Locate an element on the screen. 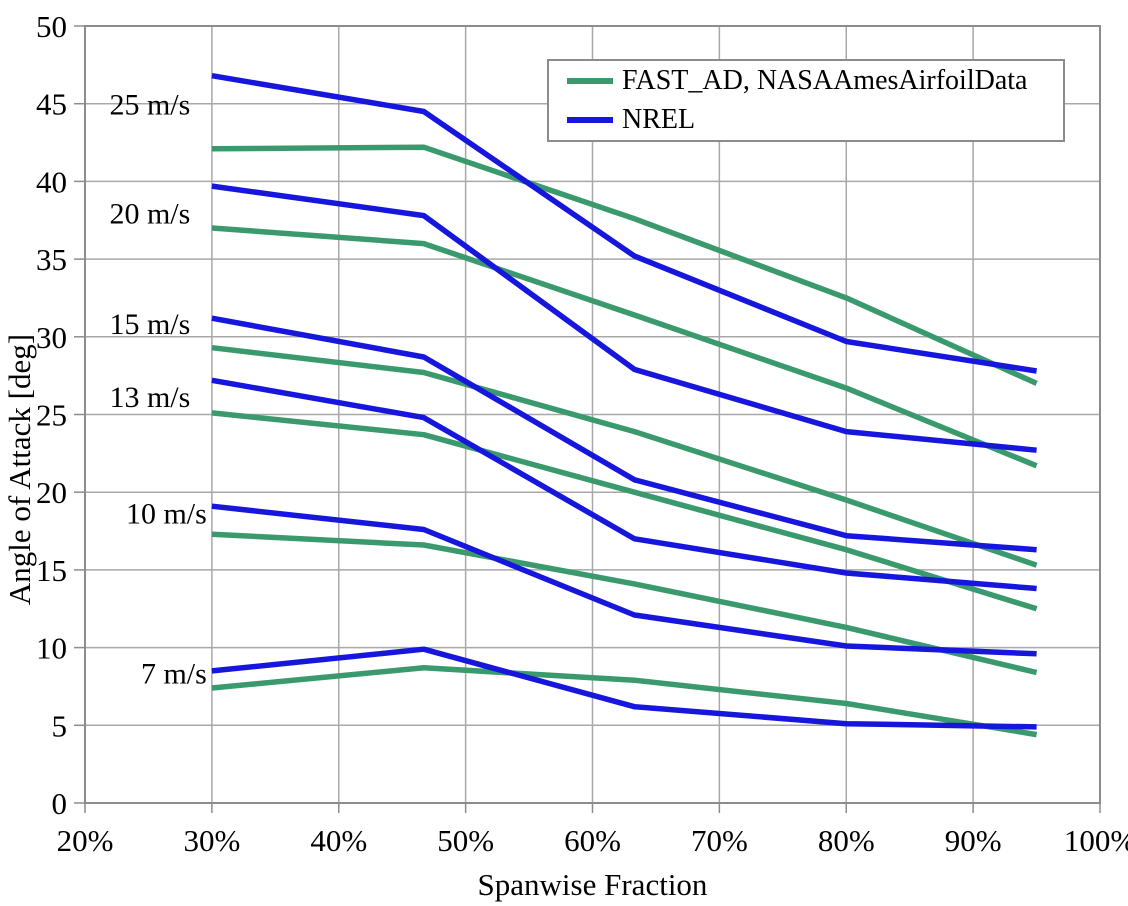  wind-speed-labels: 25 m/s 20 m/s 15 m/s 13 m/s 10 m/s 7 m/s is located at coordinates (157, 390).